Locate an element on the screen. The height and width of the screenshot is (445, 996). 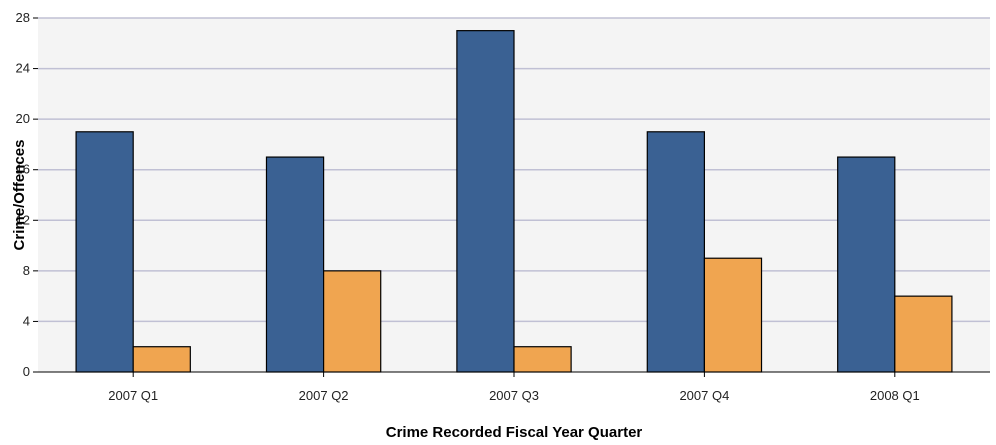
x-tick-label: 2007 Q1 is located at coordinates (133, 395).